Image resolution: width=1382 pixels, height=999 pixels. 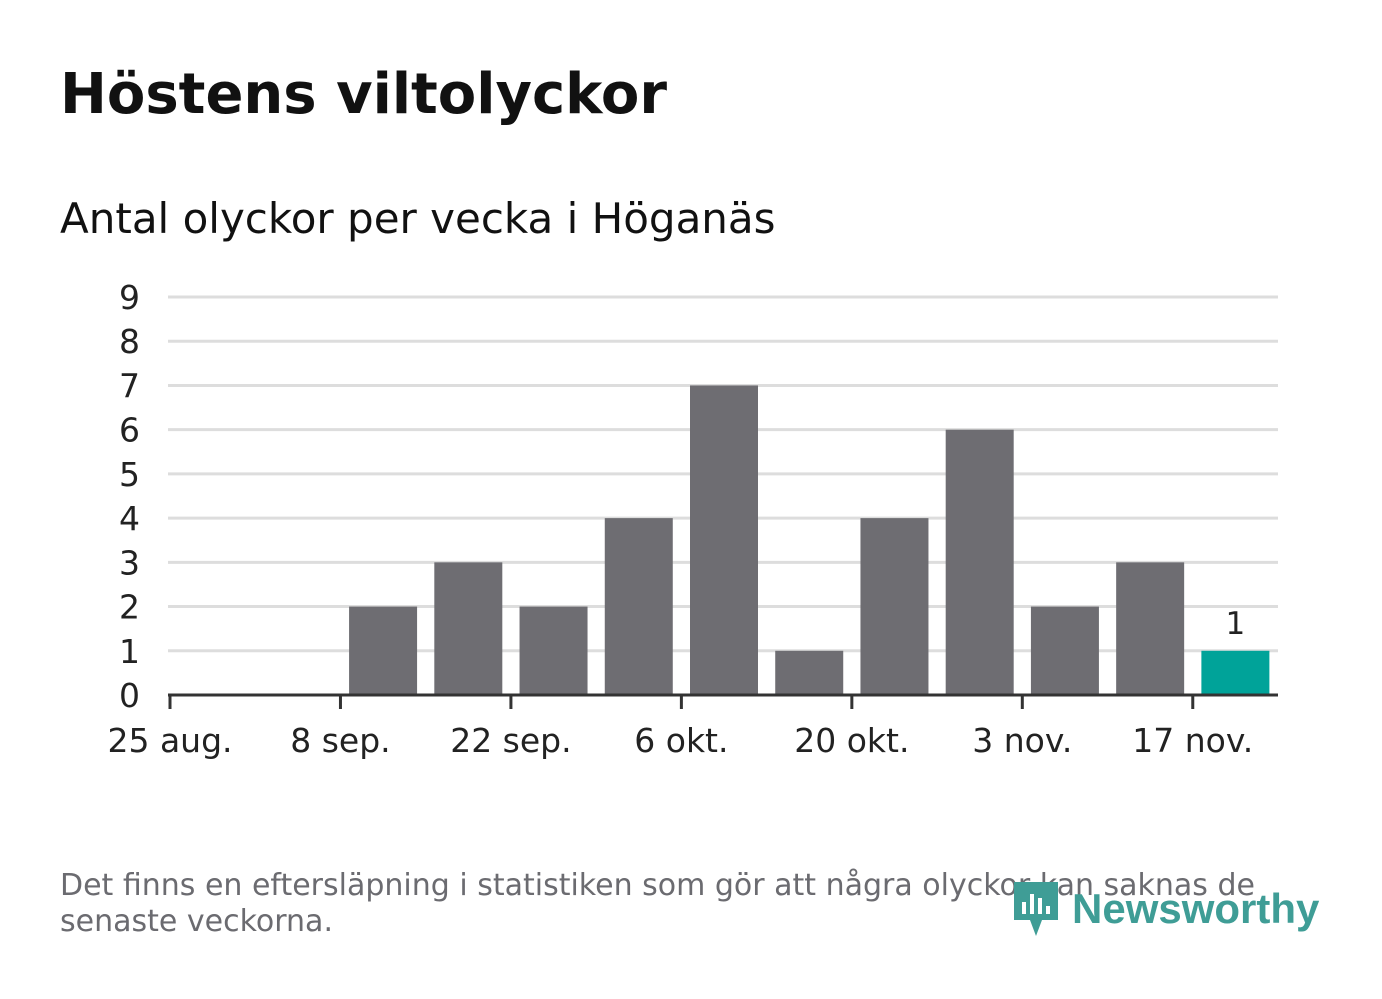 What do you see at coordinates (129, 651) in the screenshot?
I see `y-tick-label: 1` at bounding box center [129, 651].